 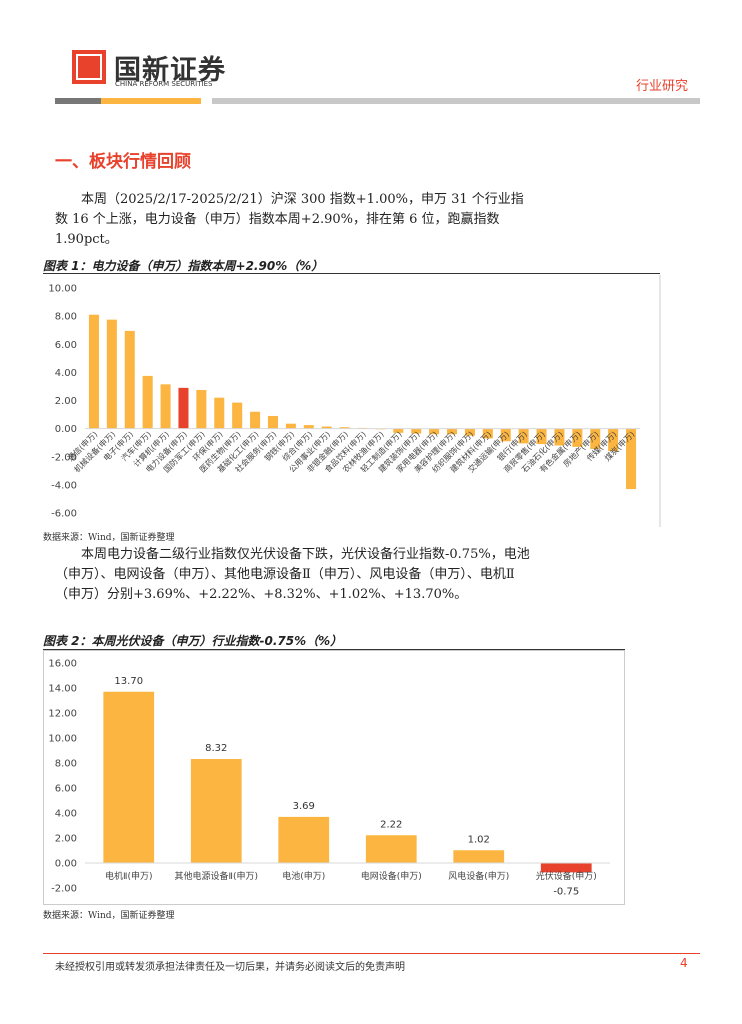 What do you see at coordinates (183, 266) in the screenshot?
I see `chart-title: 图表 1：电力设备（申万）指数本周+2.90%（%）` at bounding box center [183, 266].